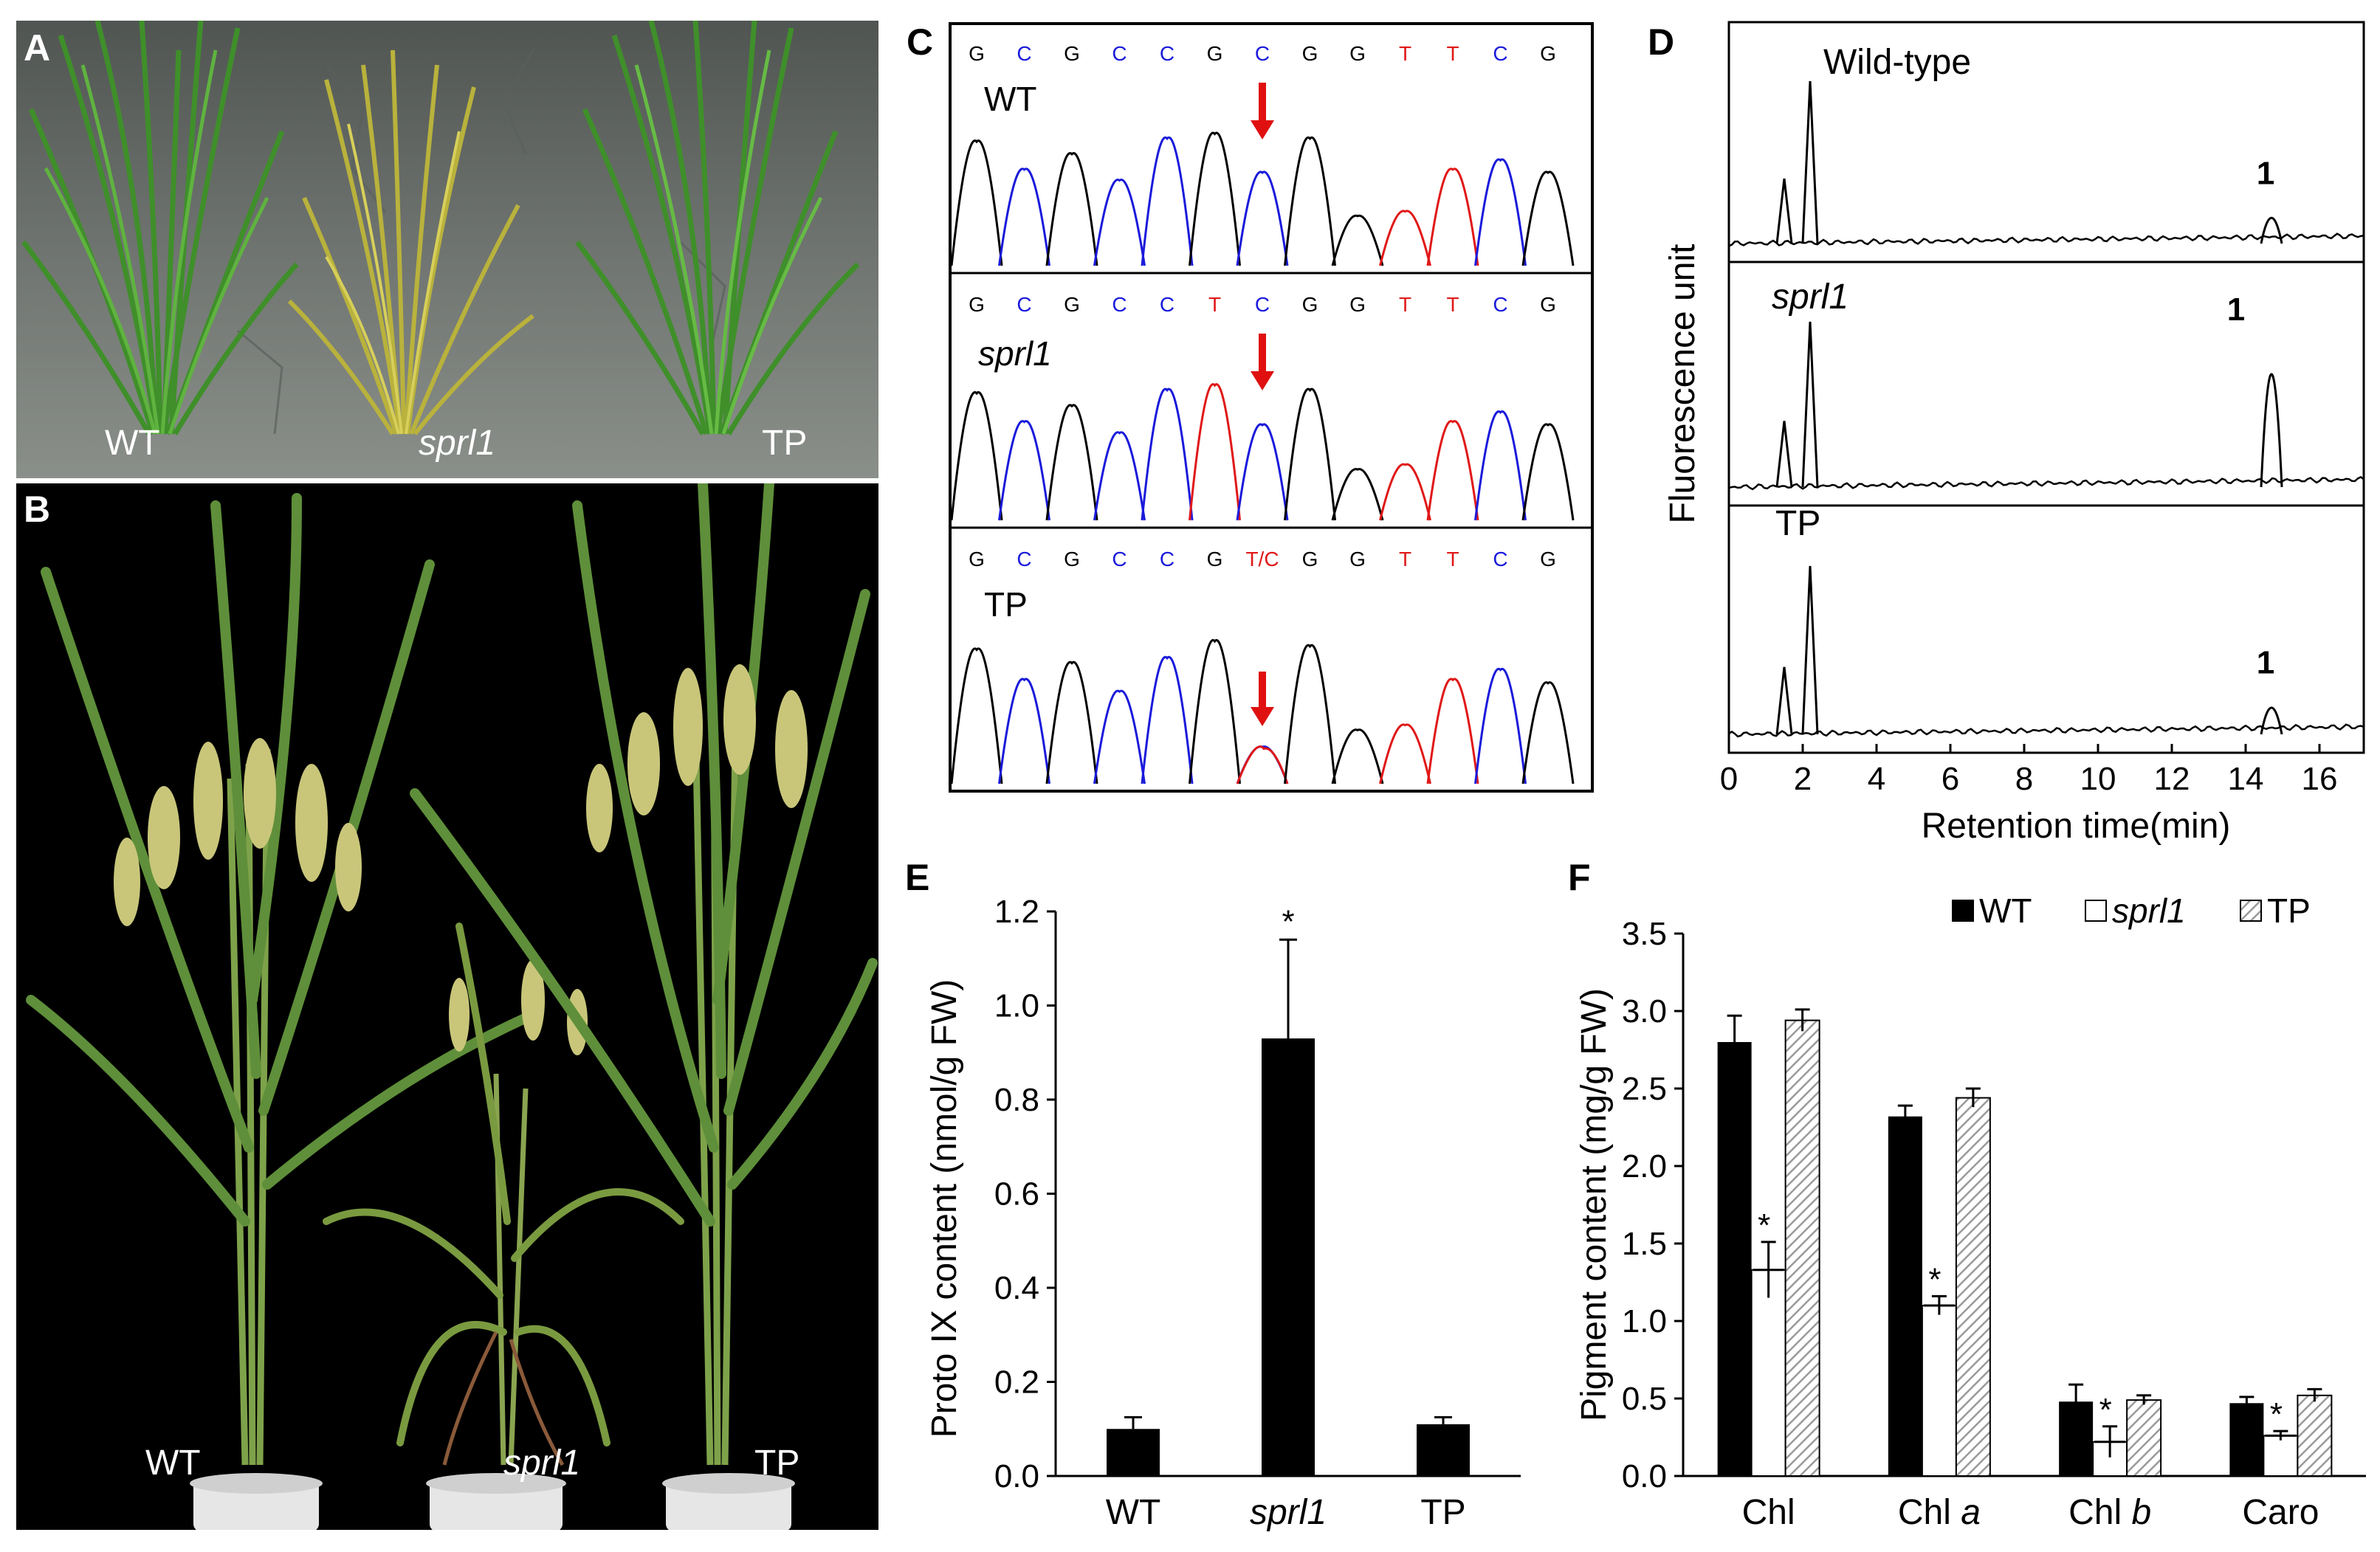 Image resolution: width=2380 pixels, height=1552 pixels. Describe the element at coordinates (1017, 1194) in the screenshot. I see `y-tick-label: 0.6` at that location.